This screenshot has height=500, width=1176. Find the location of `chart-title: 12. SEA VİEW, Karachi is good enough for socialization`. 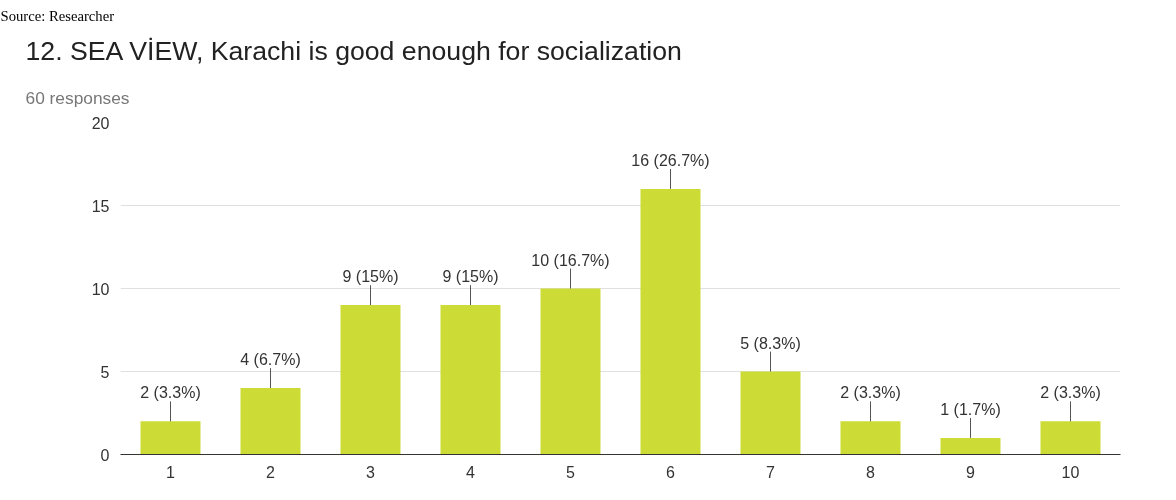

chart-title: 12. SEA VİEW, Karachi is good enough for socialization is located at coordinates (353, 50).